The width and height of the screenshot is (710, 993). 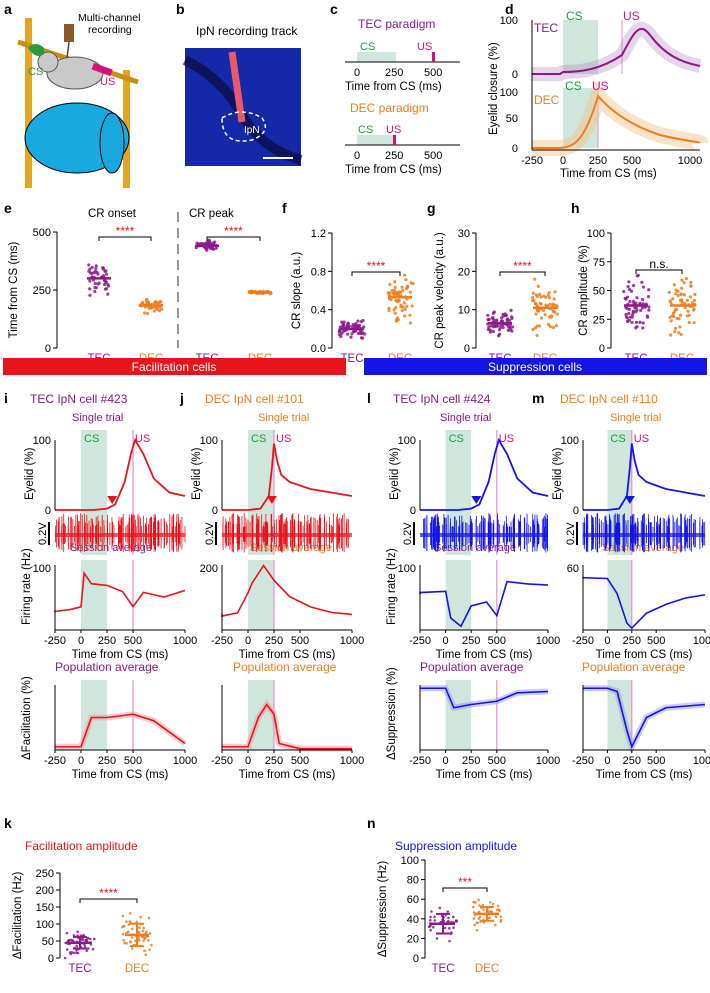 I want to click on dec-label: DEC, so click(x=547, y=100).